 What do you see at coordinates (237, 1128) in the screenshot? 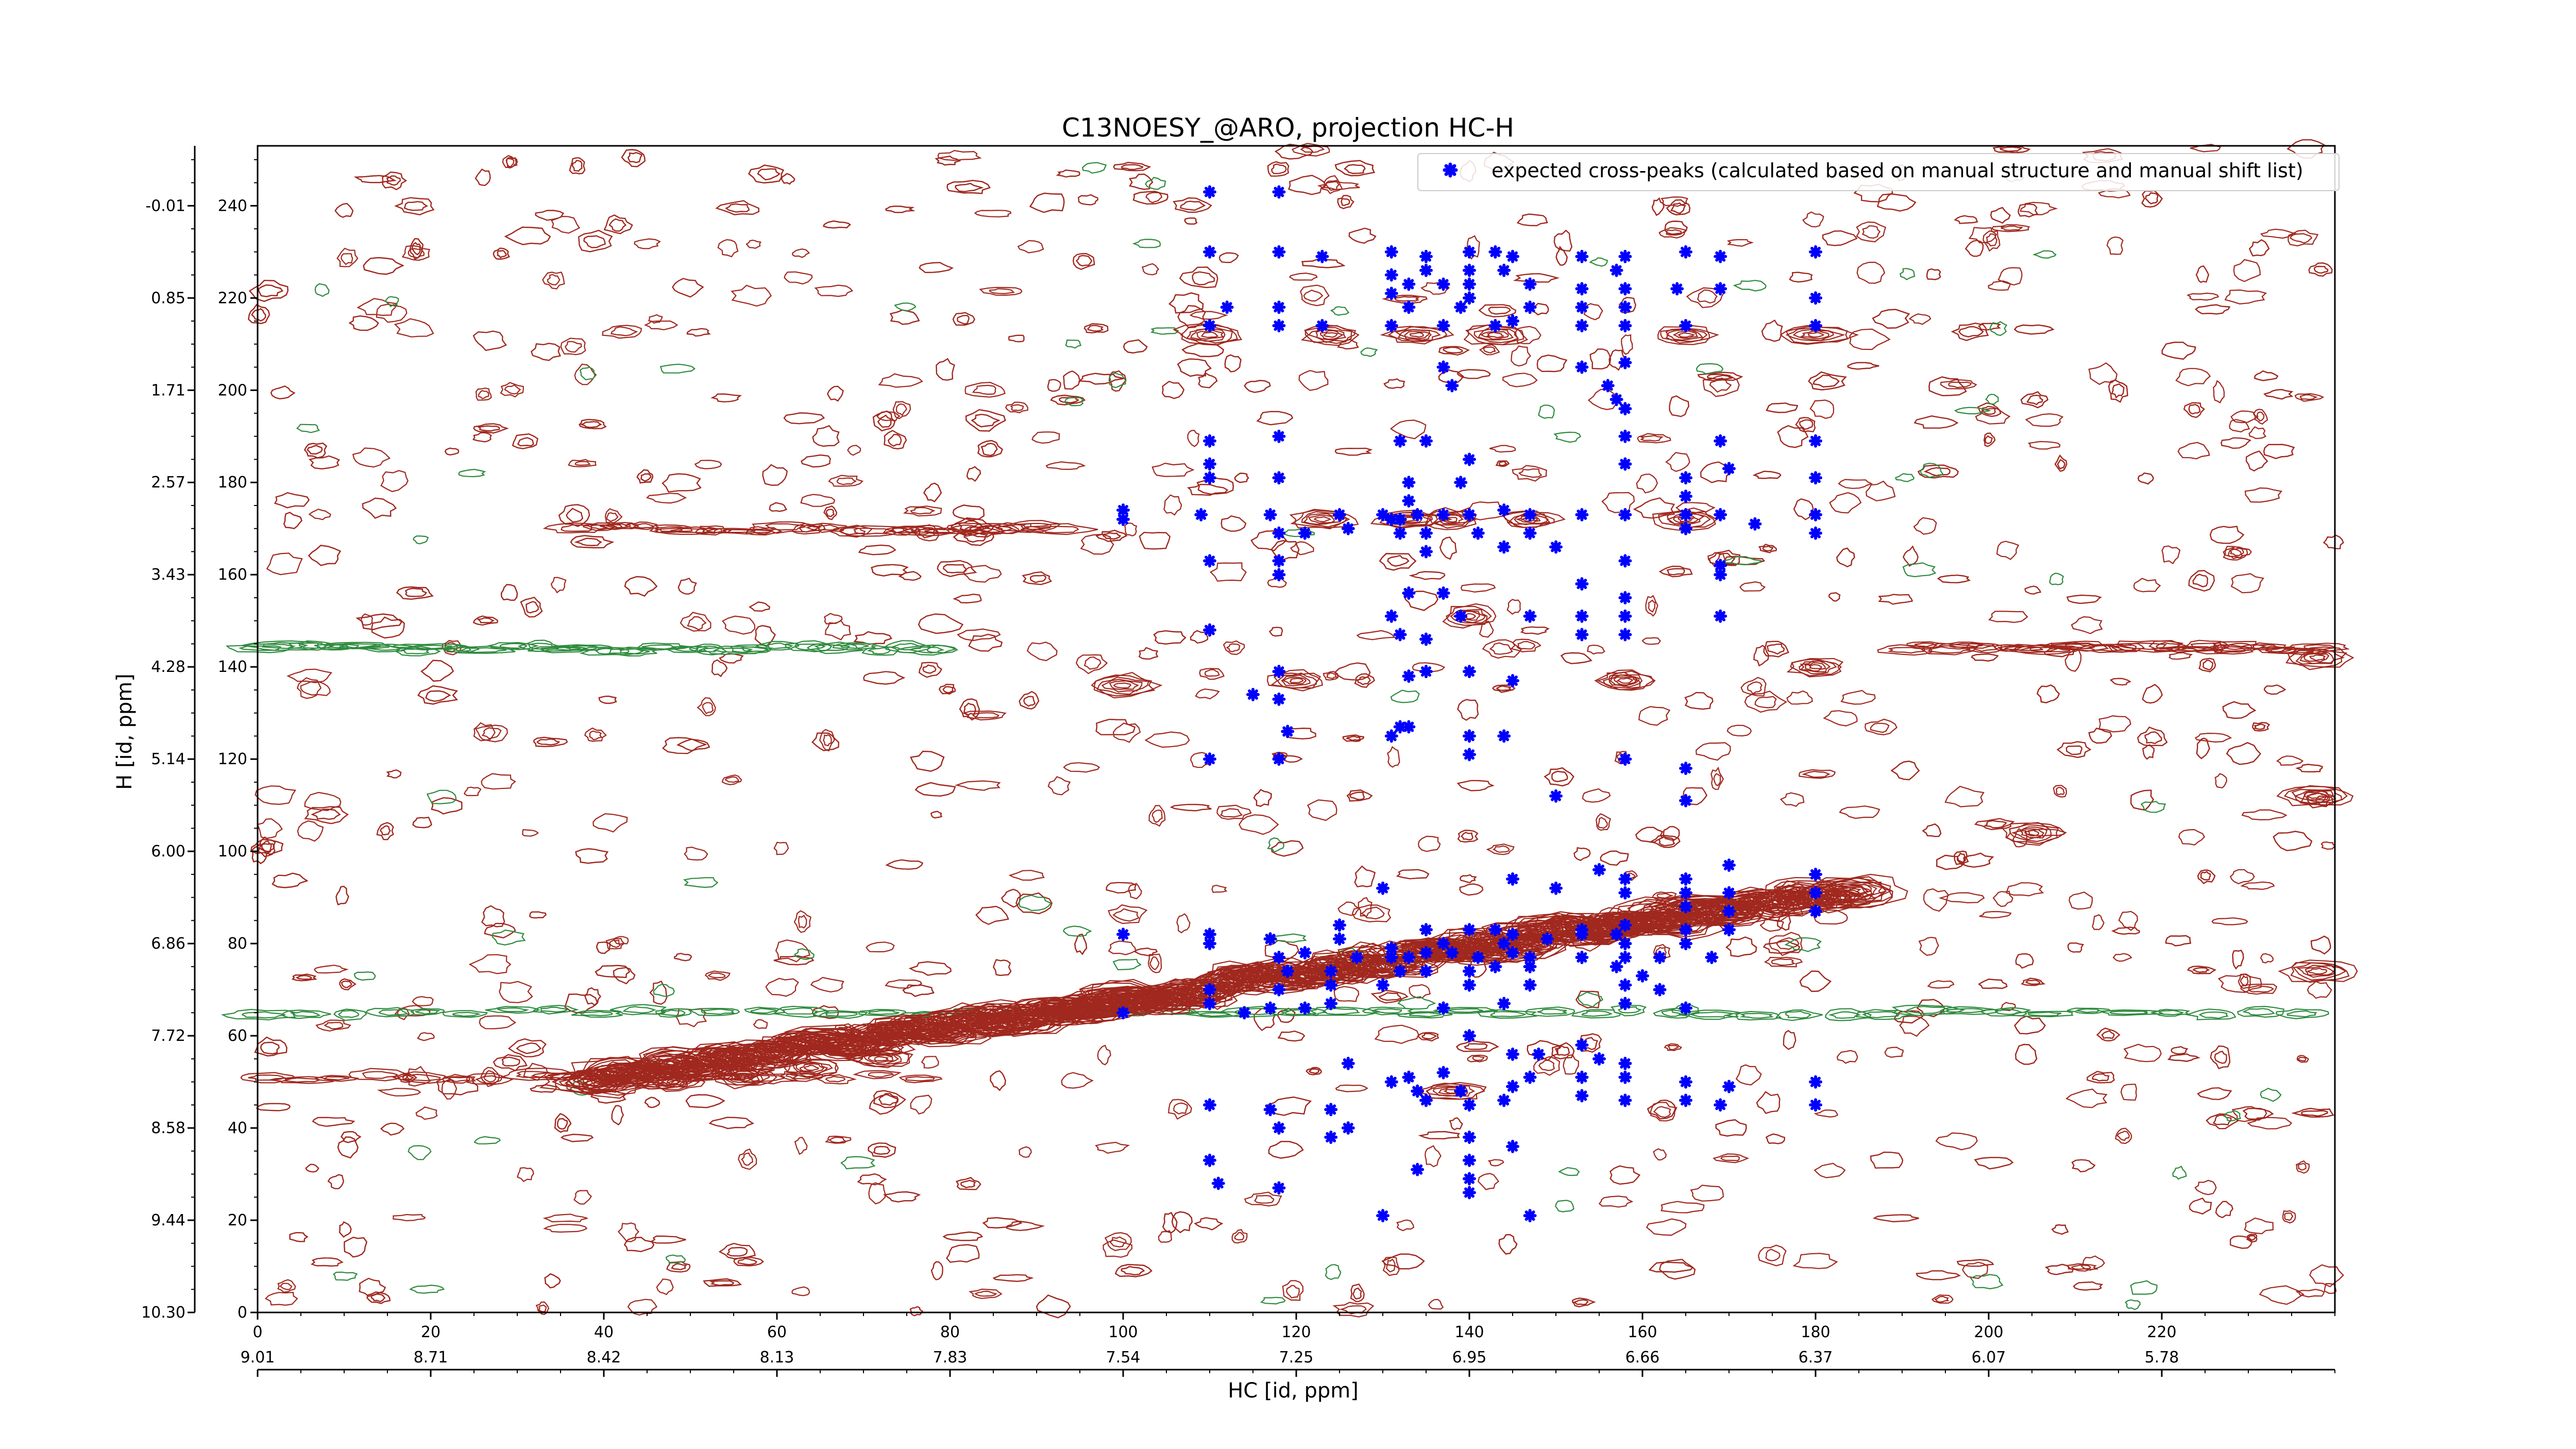
I see `y-tick-label: 40` at bounding box center [237, 1128].